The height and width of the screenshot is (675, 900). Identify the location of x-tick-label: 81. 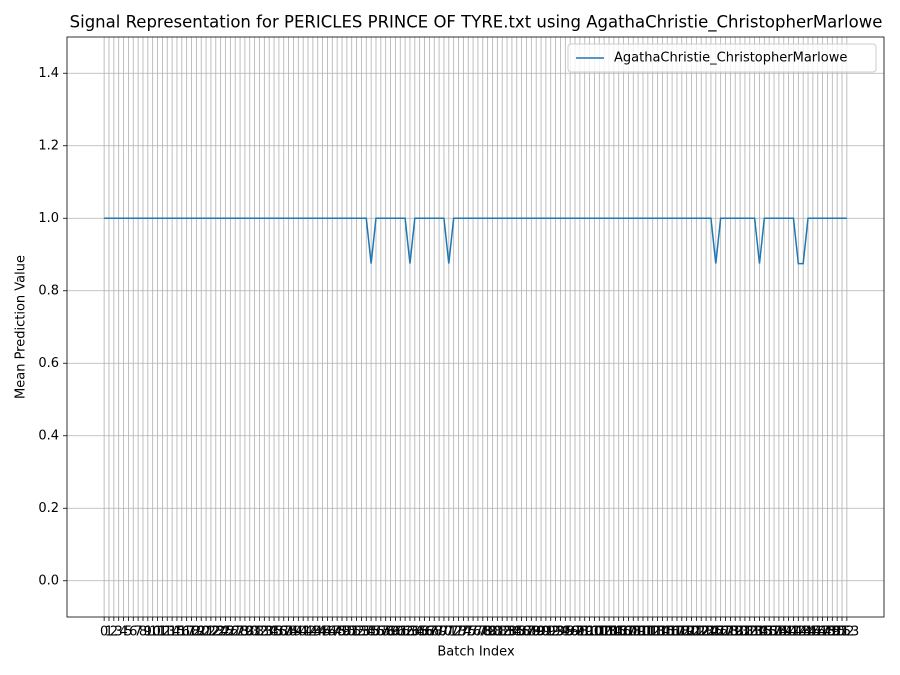
(497, 632).